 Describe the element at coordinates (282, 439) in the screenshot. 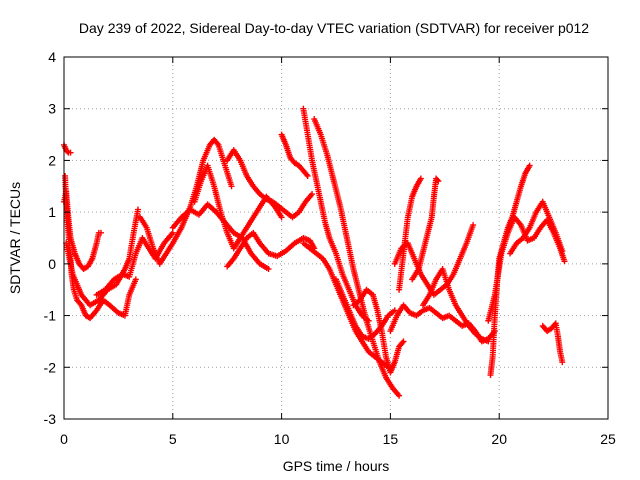

I see `x-tick-label: 10` at that location.